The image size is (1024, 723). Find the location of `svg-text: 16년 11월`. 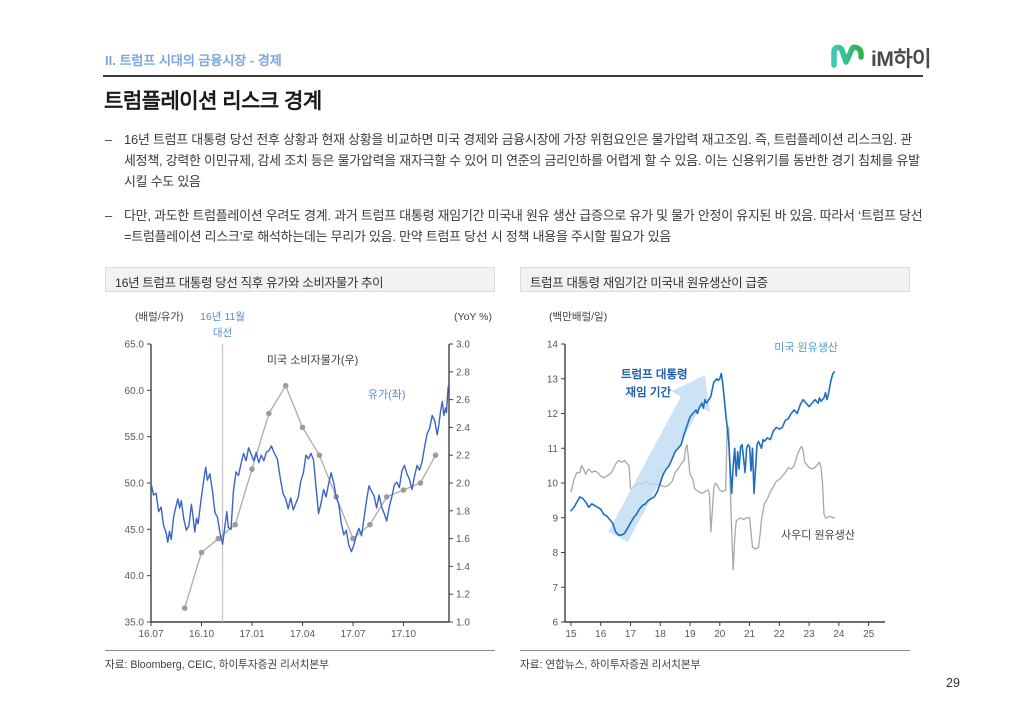

svg-text: 16년 11월 is located at coordinates (222, 317).